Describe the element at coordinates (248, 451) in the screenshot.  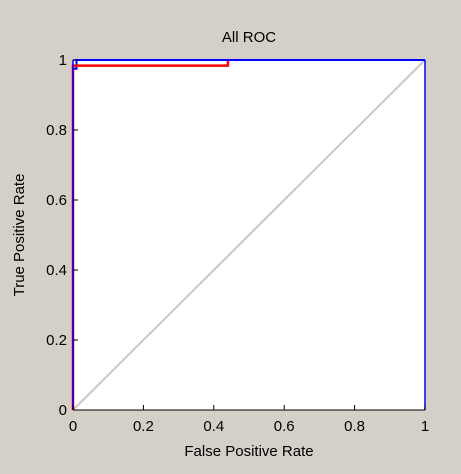
I see `x-axis-label: False Positive Rate` at that location.